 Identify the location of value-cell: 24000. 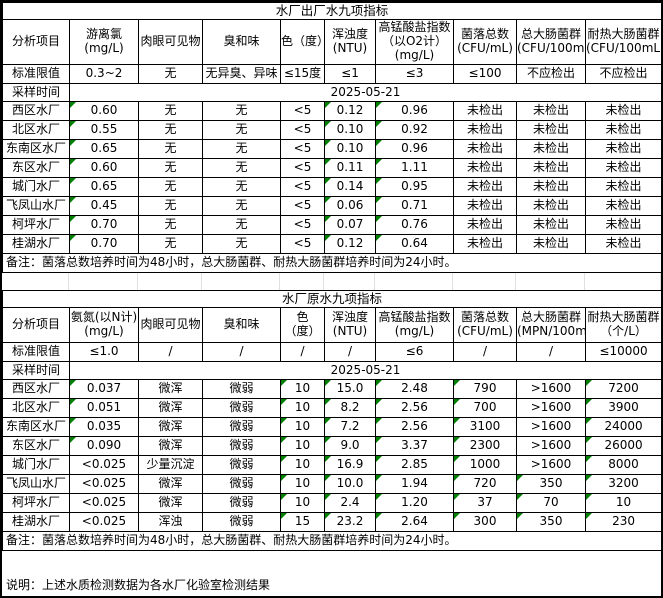
(622, 427).